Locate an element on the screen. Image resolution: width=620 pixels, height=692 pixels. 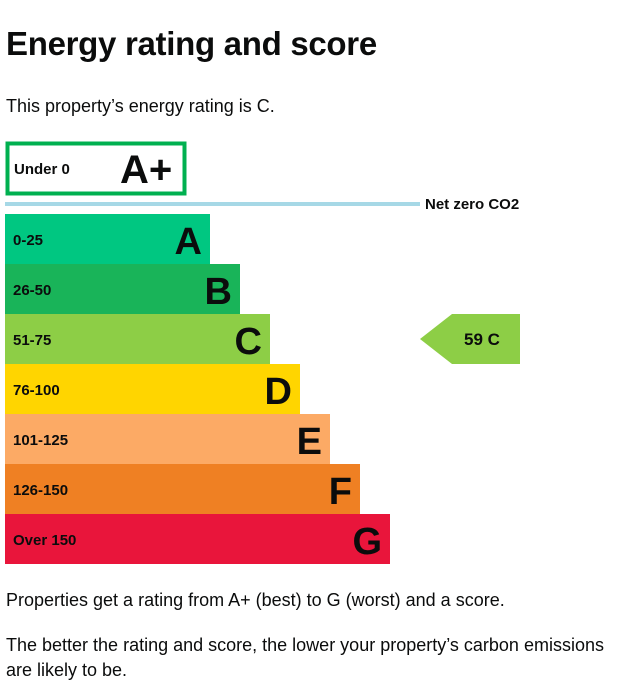
band-d-range: 76-100 is located at coordinates (36, 390).